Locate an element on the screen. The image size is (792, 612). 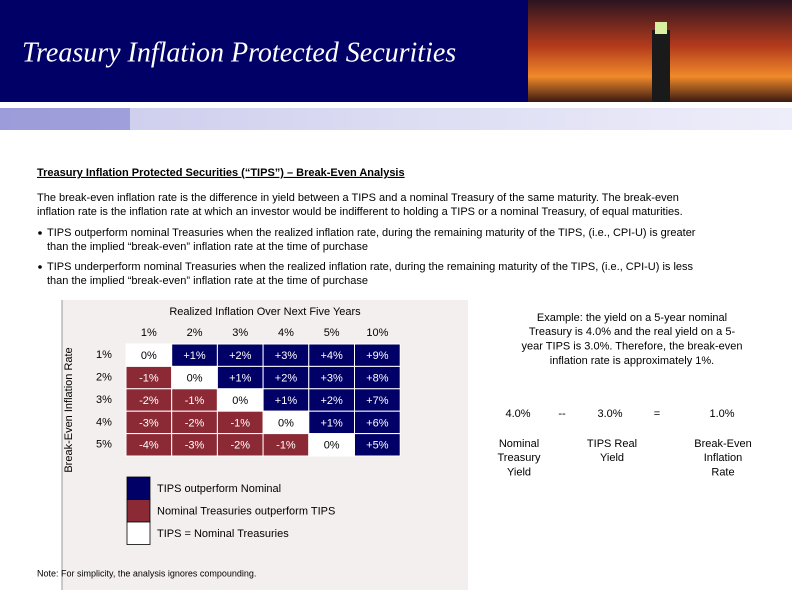
row-title: Break-Even Inflation Rate is located at coordinates (69, 409).